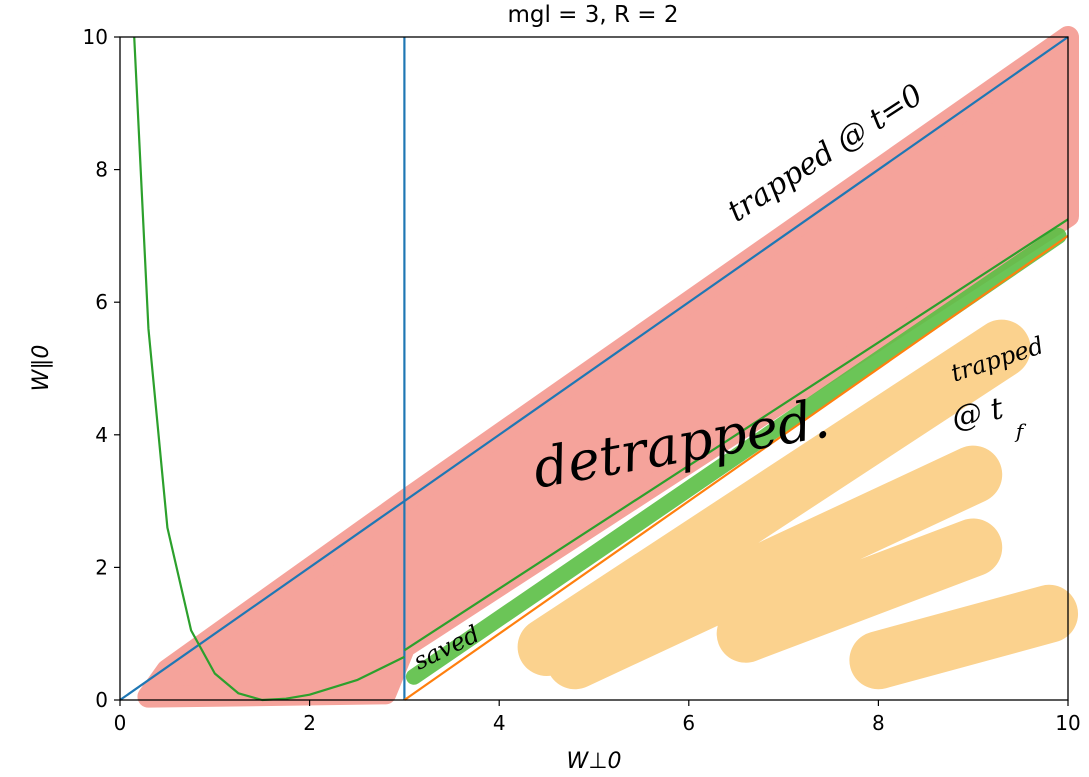  What do you see at coordinates (688, 723) in the screenshot?
I see `x-tick-label: 6` at bounding box center [688, 723].